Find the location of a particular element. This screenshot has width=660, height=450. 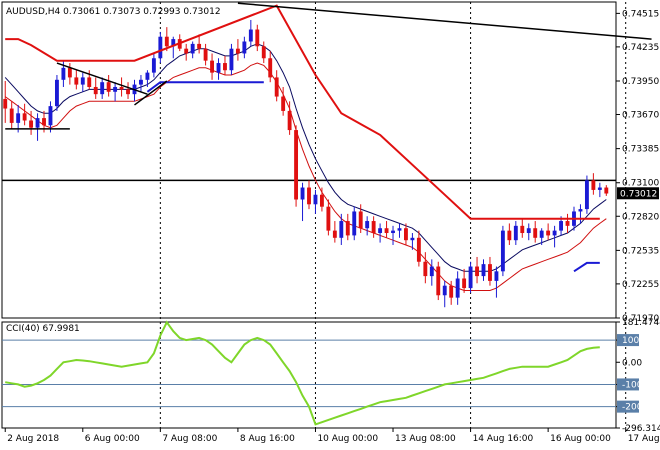

cci-y-tick-label: -296.314 is located at coordinates (641, 429).